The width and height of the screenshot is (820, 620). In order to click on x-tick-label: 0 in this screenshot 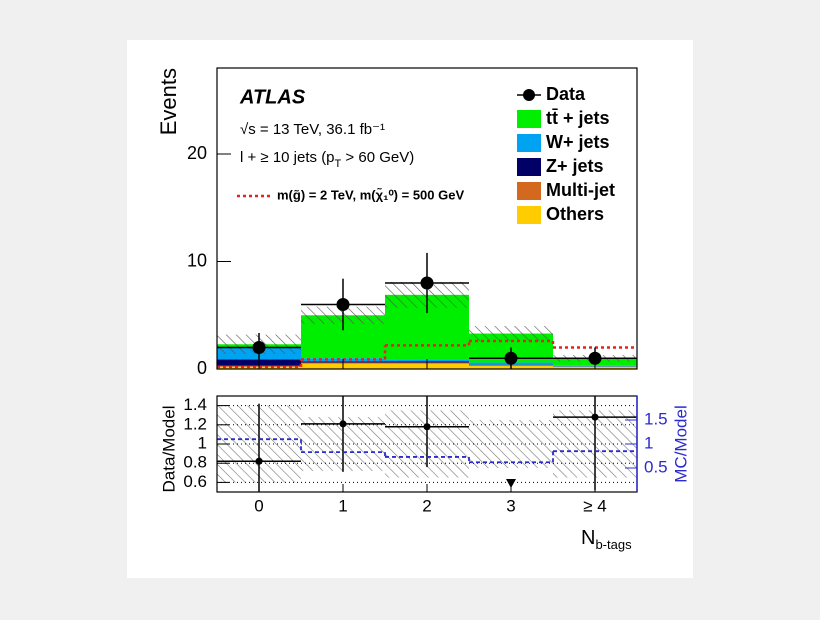, I will do `click(258, 505)`.